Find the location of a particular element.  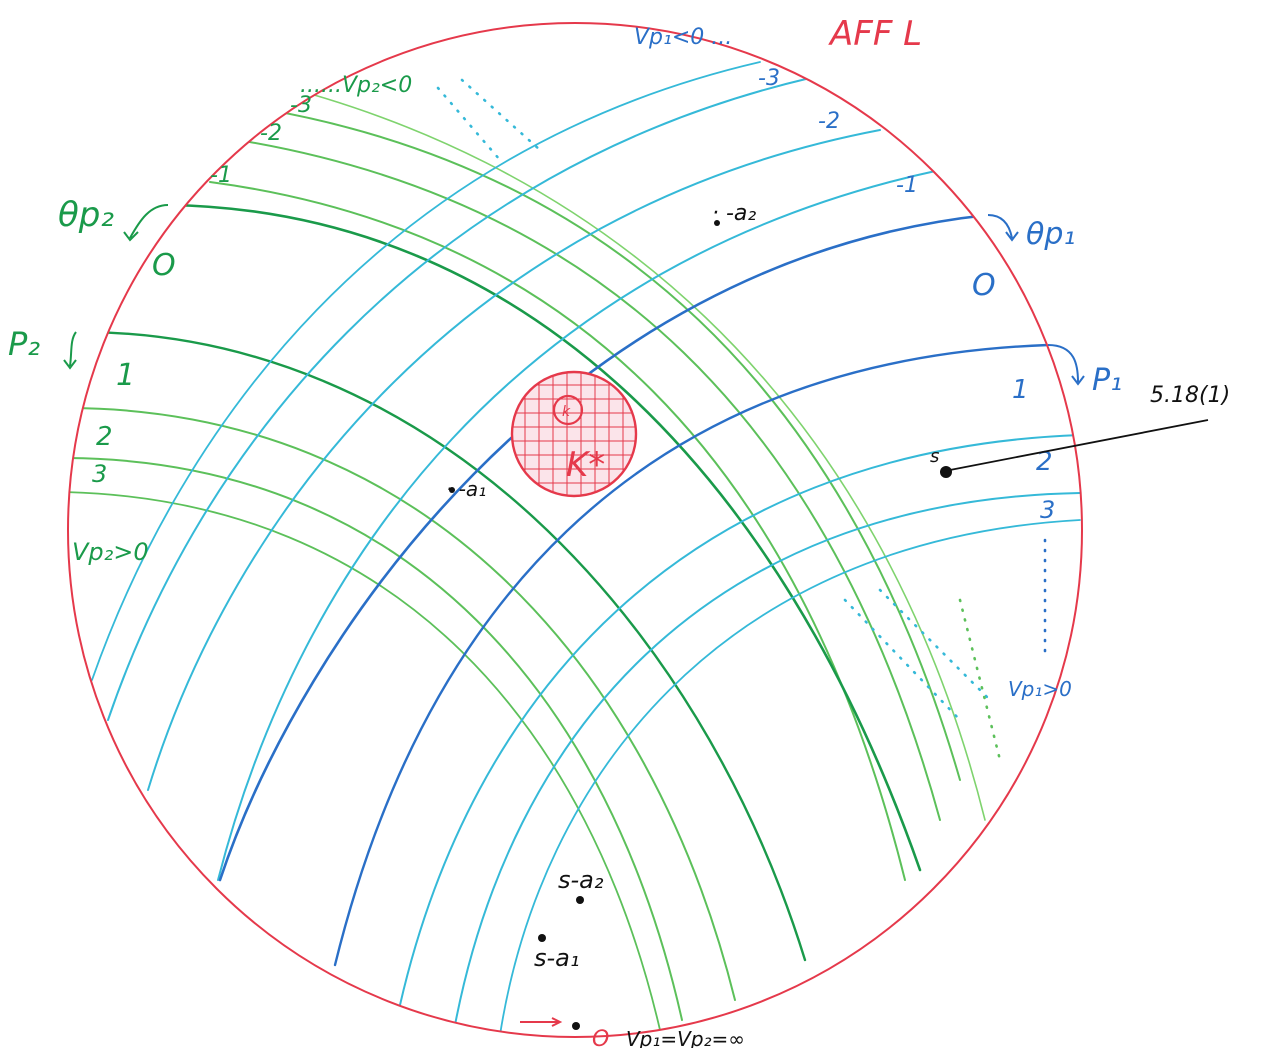

p1-level-1: 1 is located at coordinates (1020, 390).